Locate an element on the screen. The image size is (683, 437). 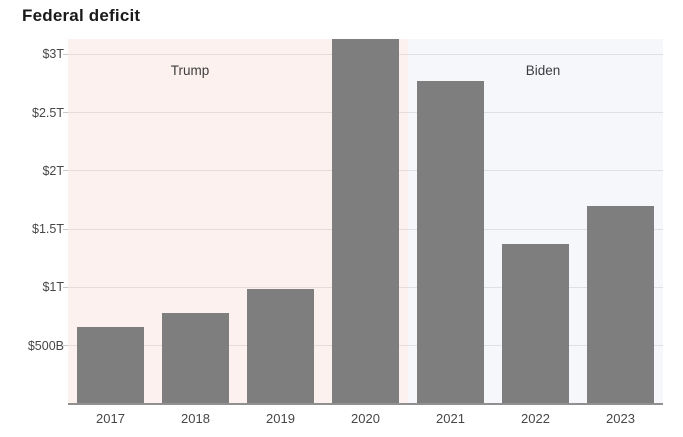
bar-2020 is located at coordinates (365, 221).